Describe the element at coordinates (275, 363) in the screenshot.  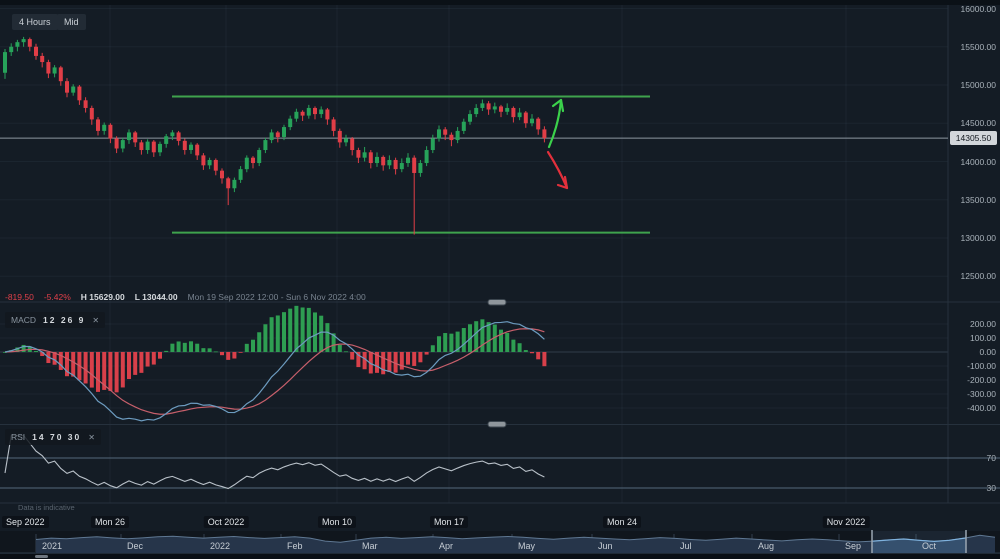
I see `macd-series` at that location.